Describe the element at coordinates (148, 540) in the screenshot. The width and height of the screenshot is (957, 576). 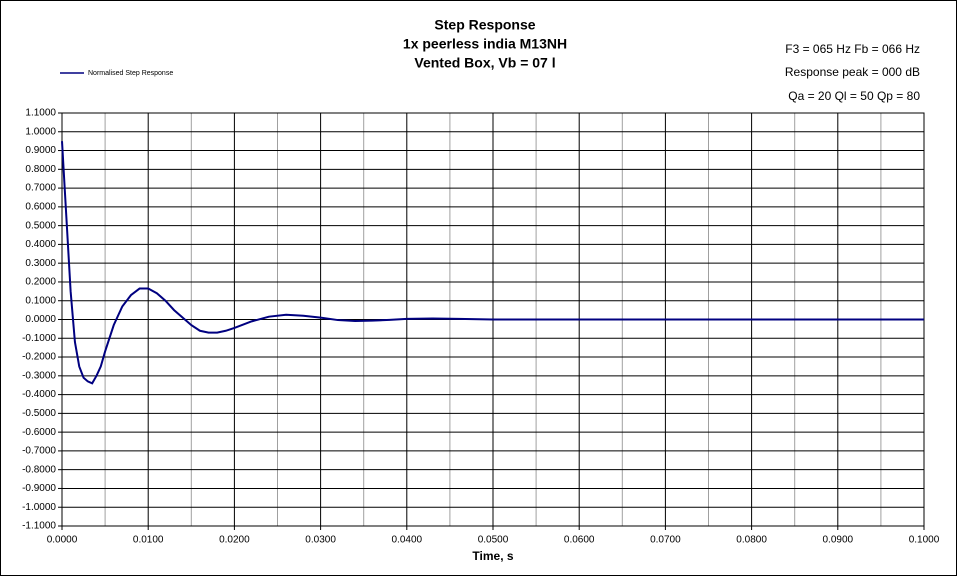
I see `x-tick-label: 0.0100` at that location.